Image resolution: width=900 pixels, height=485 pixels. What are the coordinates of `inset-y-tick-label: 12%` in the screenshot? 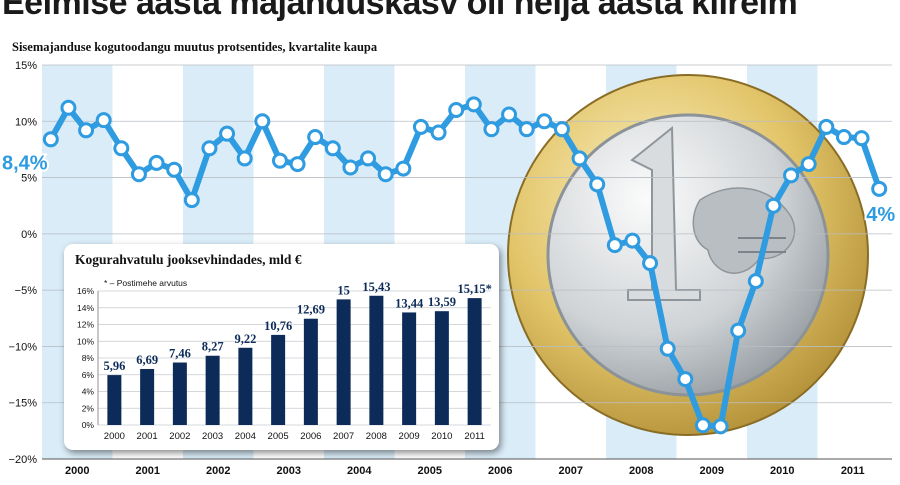 It's located at (85, 325).